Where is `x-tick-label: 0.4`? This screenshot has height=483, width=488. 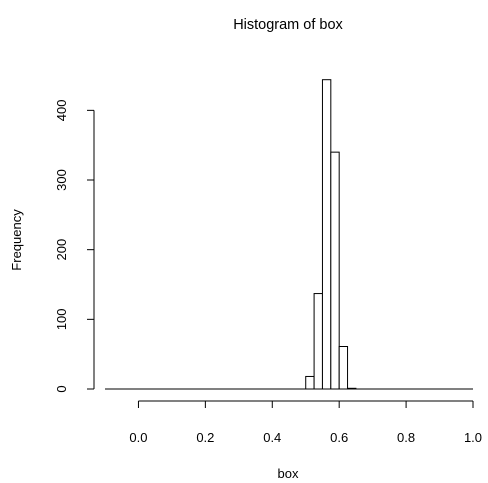 x-tick-label: 0.4 is located at coordinates (272, 437).